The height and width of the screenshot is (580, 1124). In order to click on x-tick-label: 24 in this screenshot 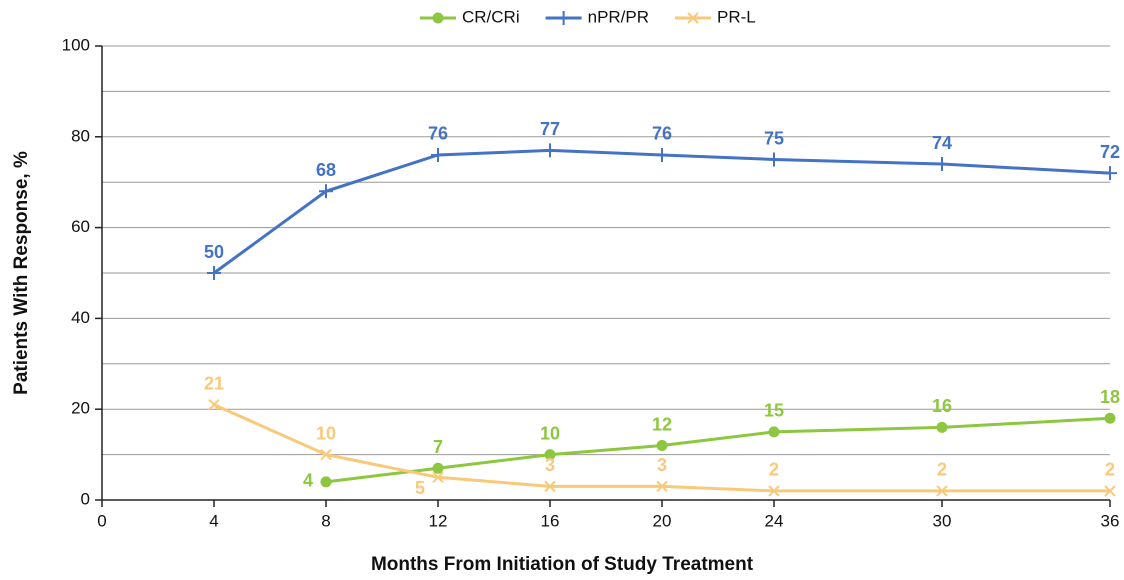, I will do `click(774, 520)`.